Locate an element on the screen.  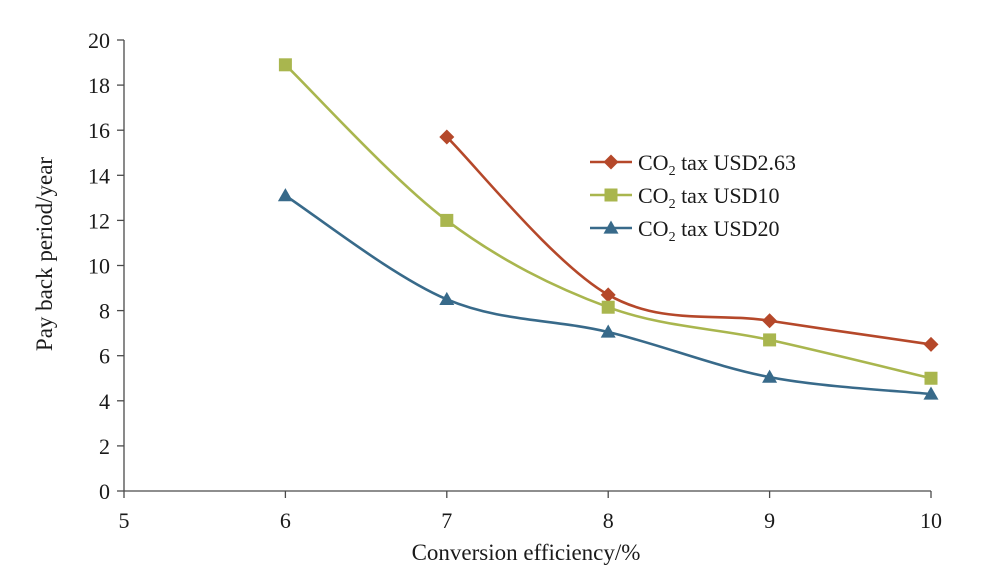
y-tick-label: 10 is located at coordinates (99, 266).